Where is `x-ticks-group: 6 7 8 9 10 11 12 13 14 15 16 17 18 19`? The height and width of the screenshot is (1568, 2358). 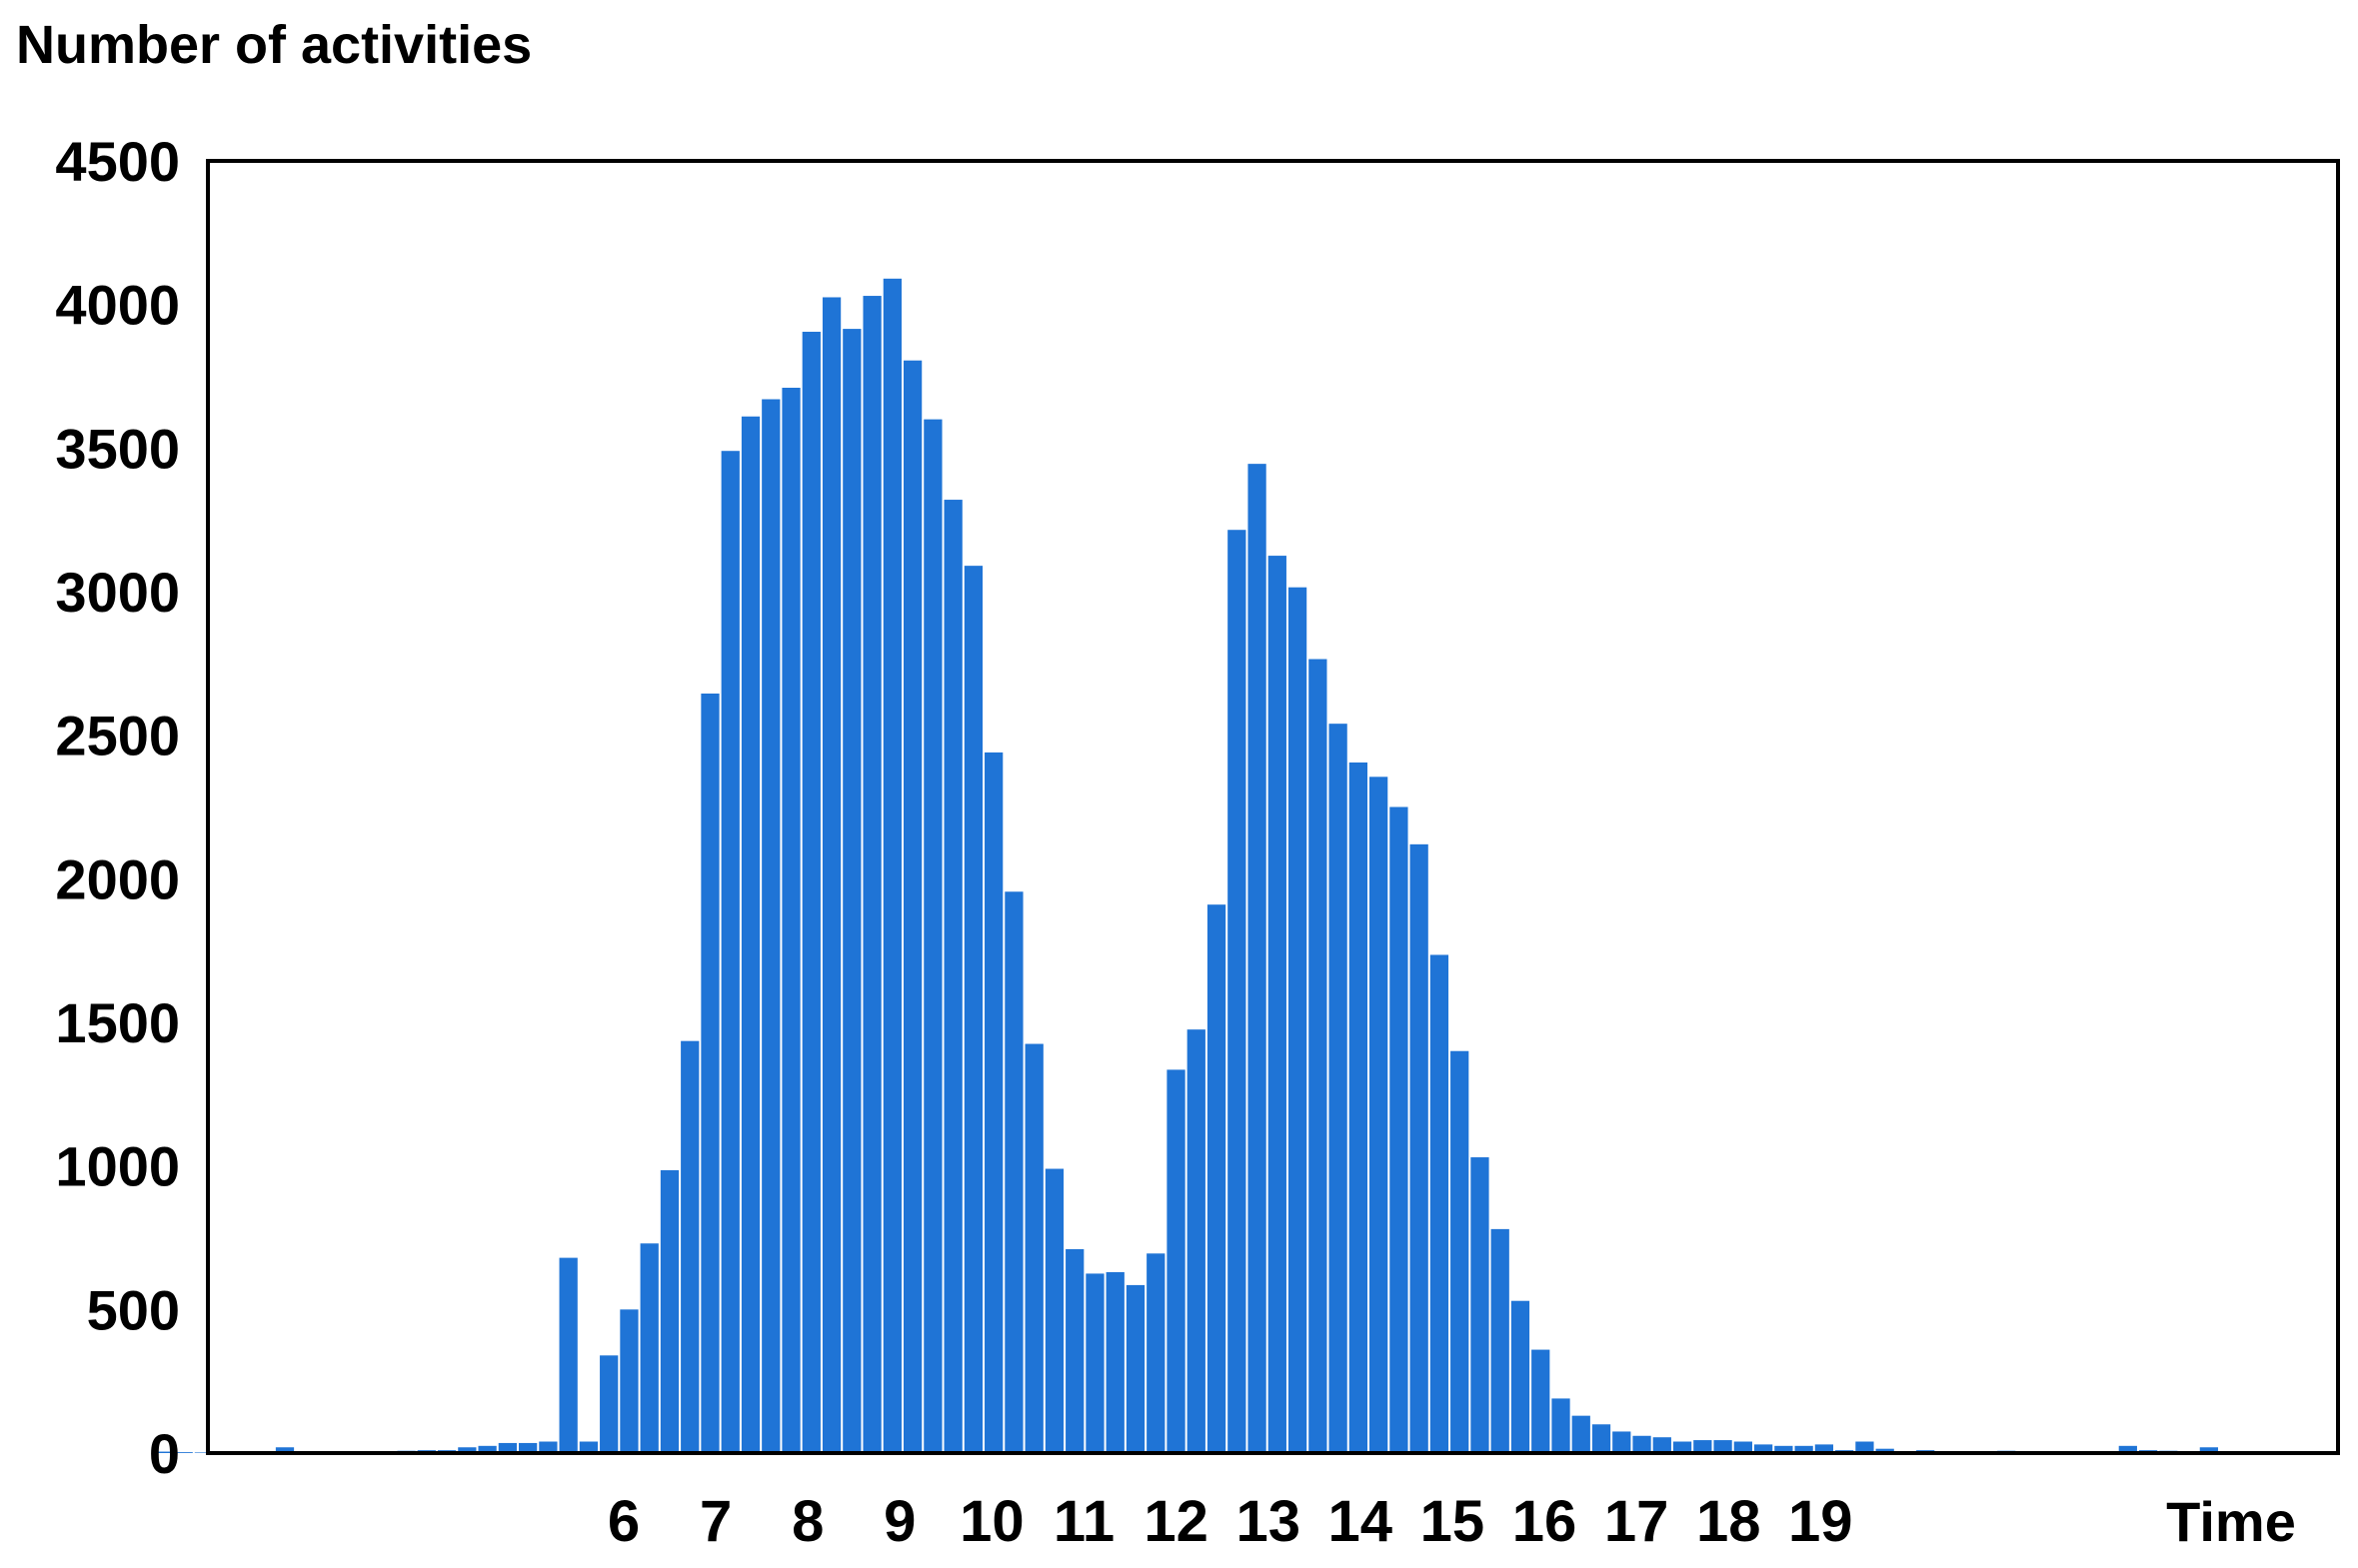
x-ticks-group: 6 7 8 9 10 11 12 13 14 15 16 17 18 19 is located at coordinates (1230, 1521).